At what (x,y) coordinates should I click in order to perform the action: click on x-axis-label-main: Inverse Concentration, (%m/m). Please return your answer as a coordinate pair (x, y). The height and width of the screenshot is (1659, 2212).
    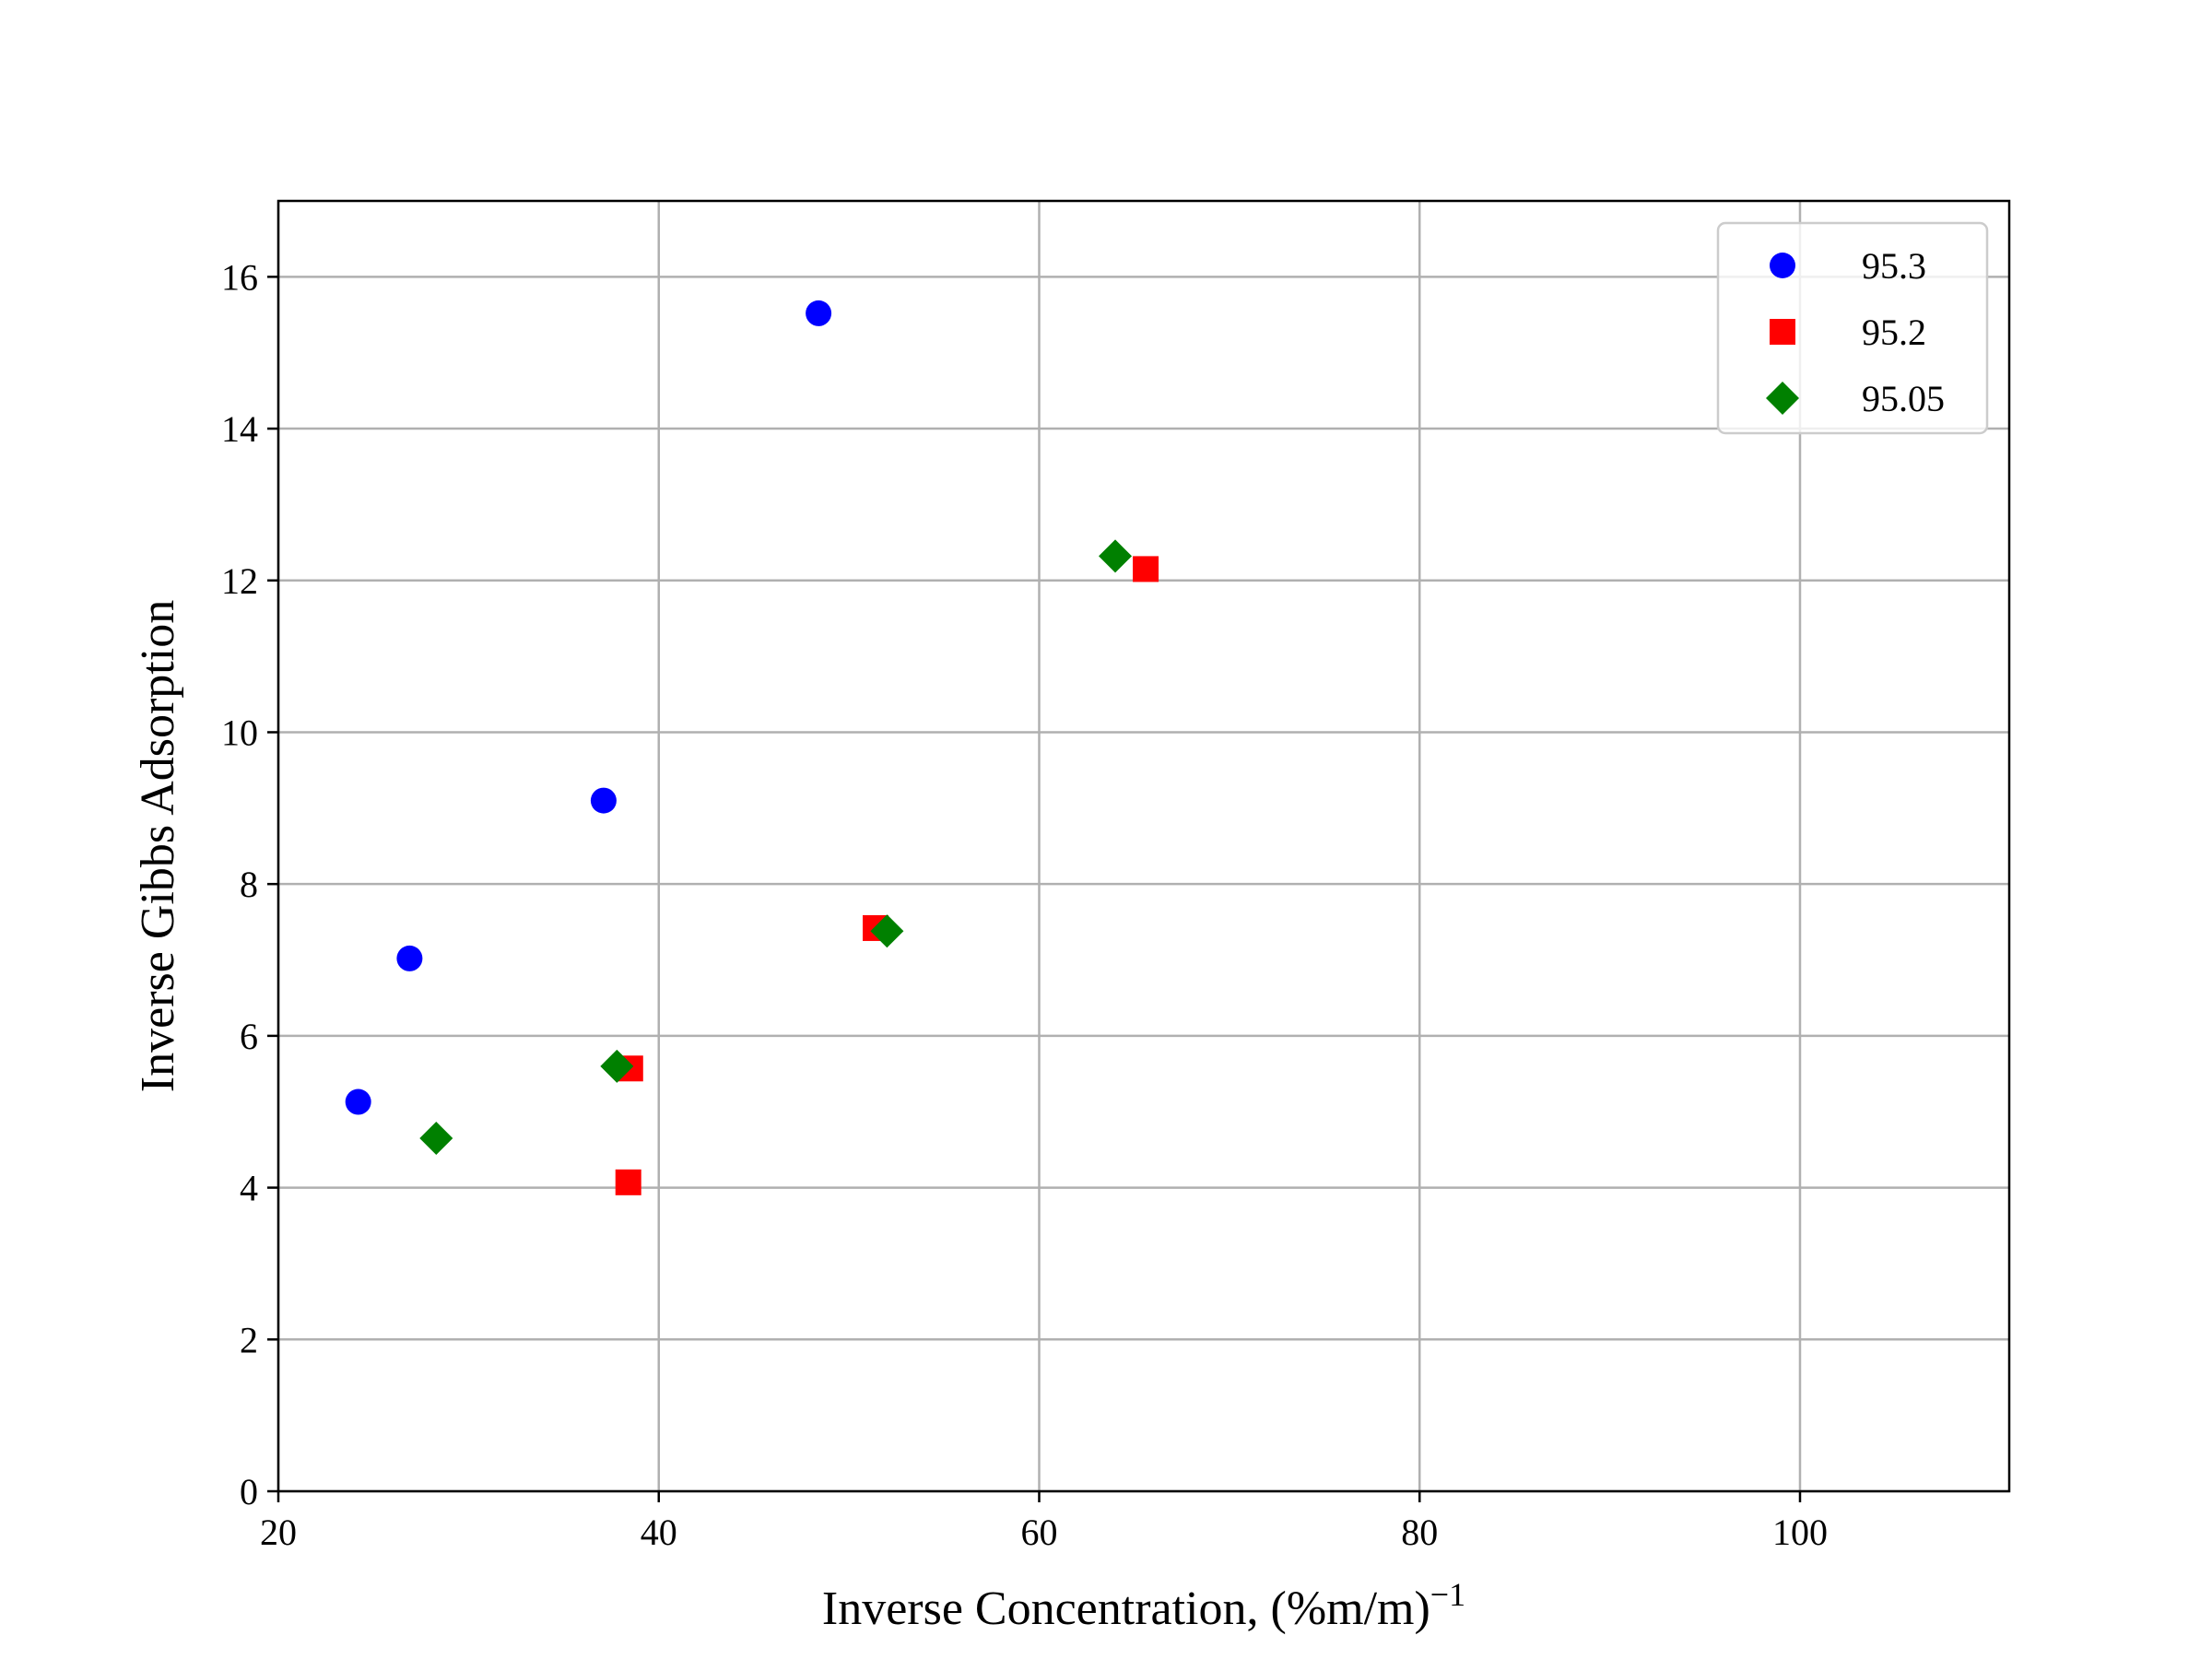
    Looking at the image, I should click on (1126, 1609).